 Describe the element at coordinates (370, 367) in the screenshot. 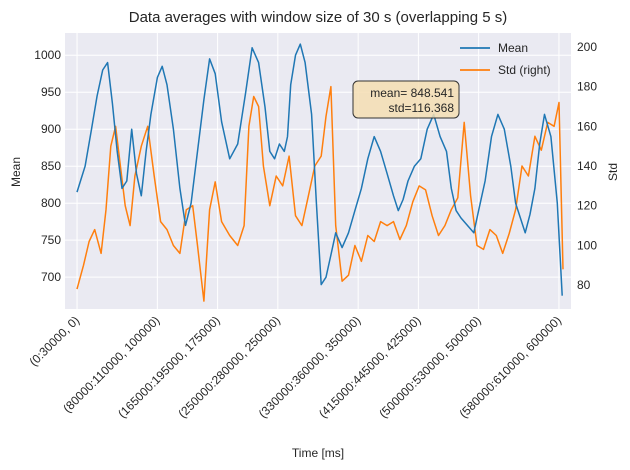

I see `x-tick-5: (415000:445000, 425000)` at that location.